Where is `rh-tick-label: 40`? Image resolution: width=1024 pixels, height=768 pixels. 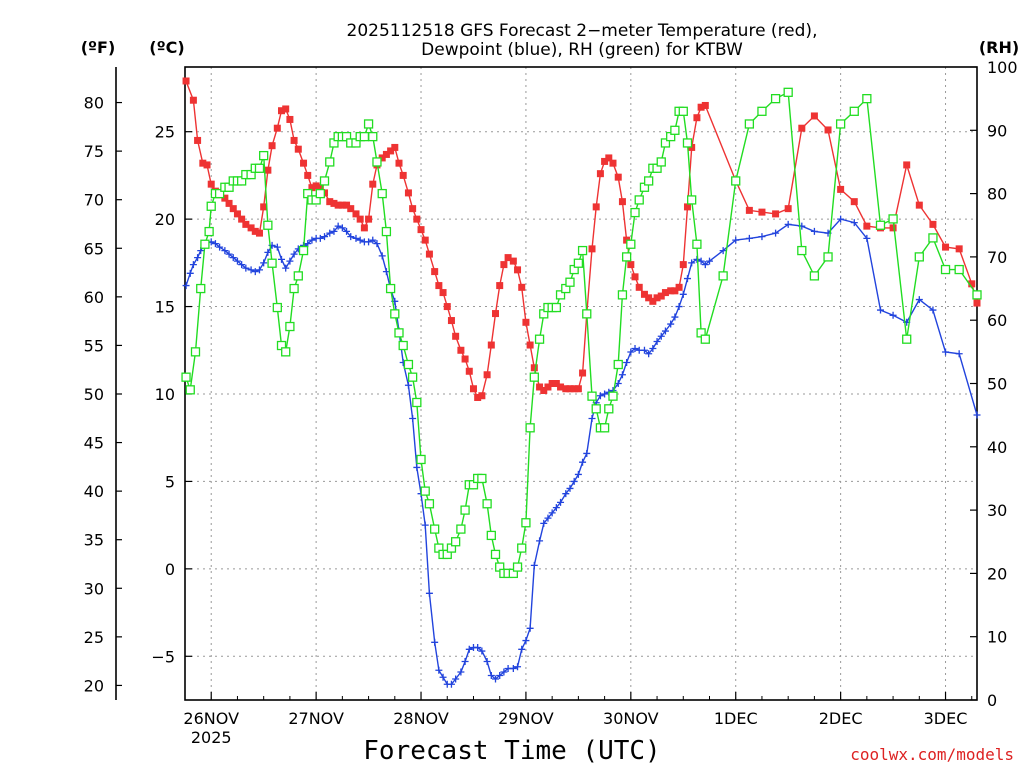 rh-tick-label: 40 is located at coordinates (997, 447).